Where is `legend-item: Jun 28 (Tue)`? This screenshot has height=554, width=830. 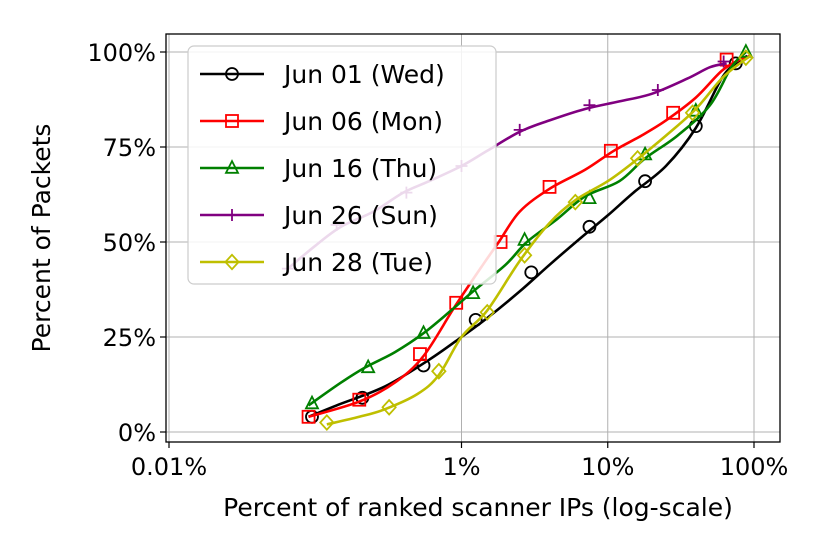
legend-item: Jun 28 (Tue) is located at coordinates (316, 262).